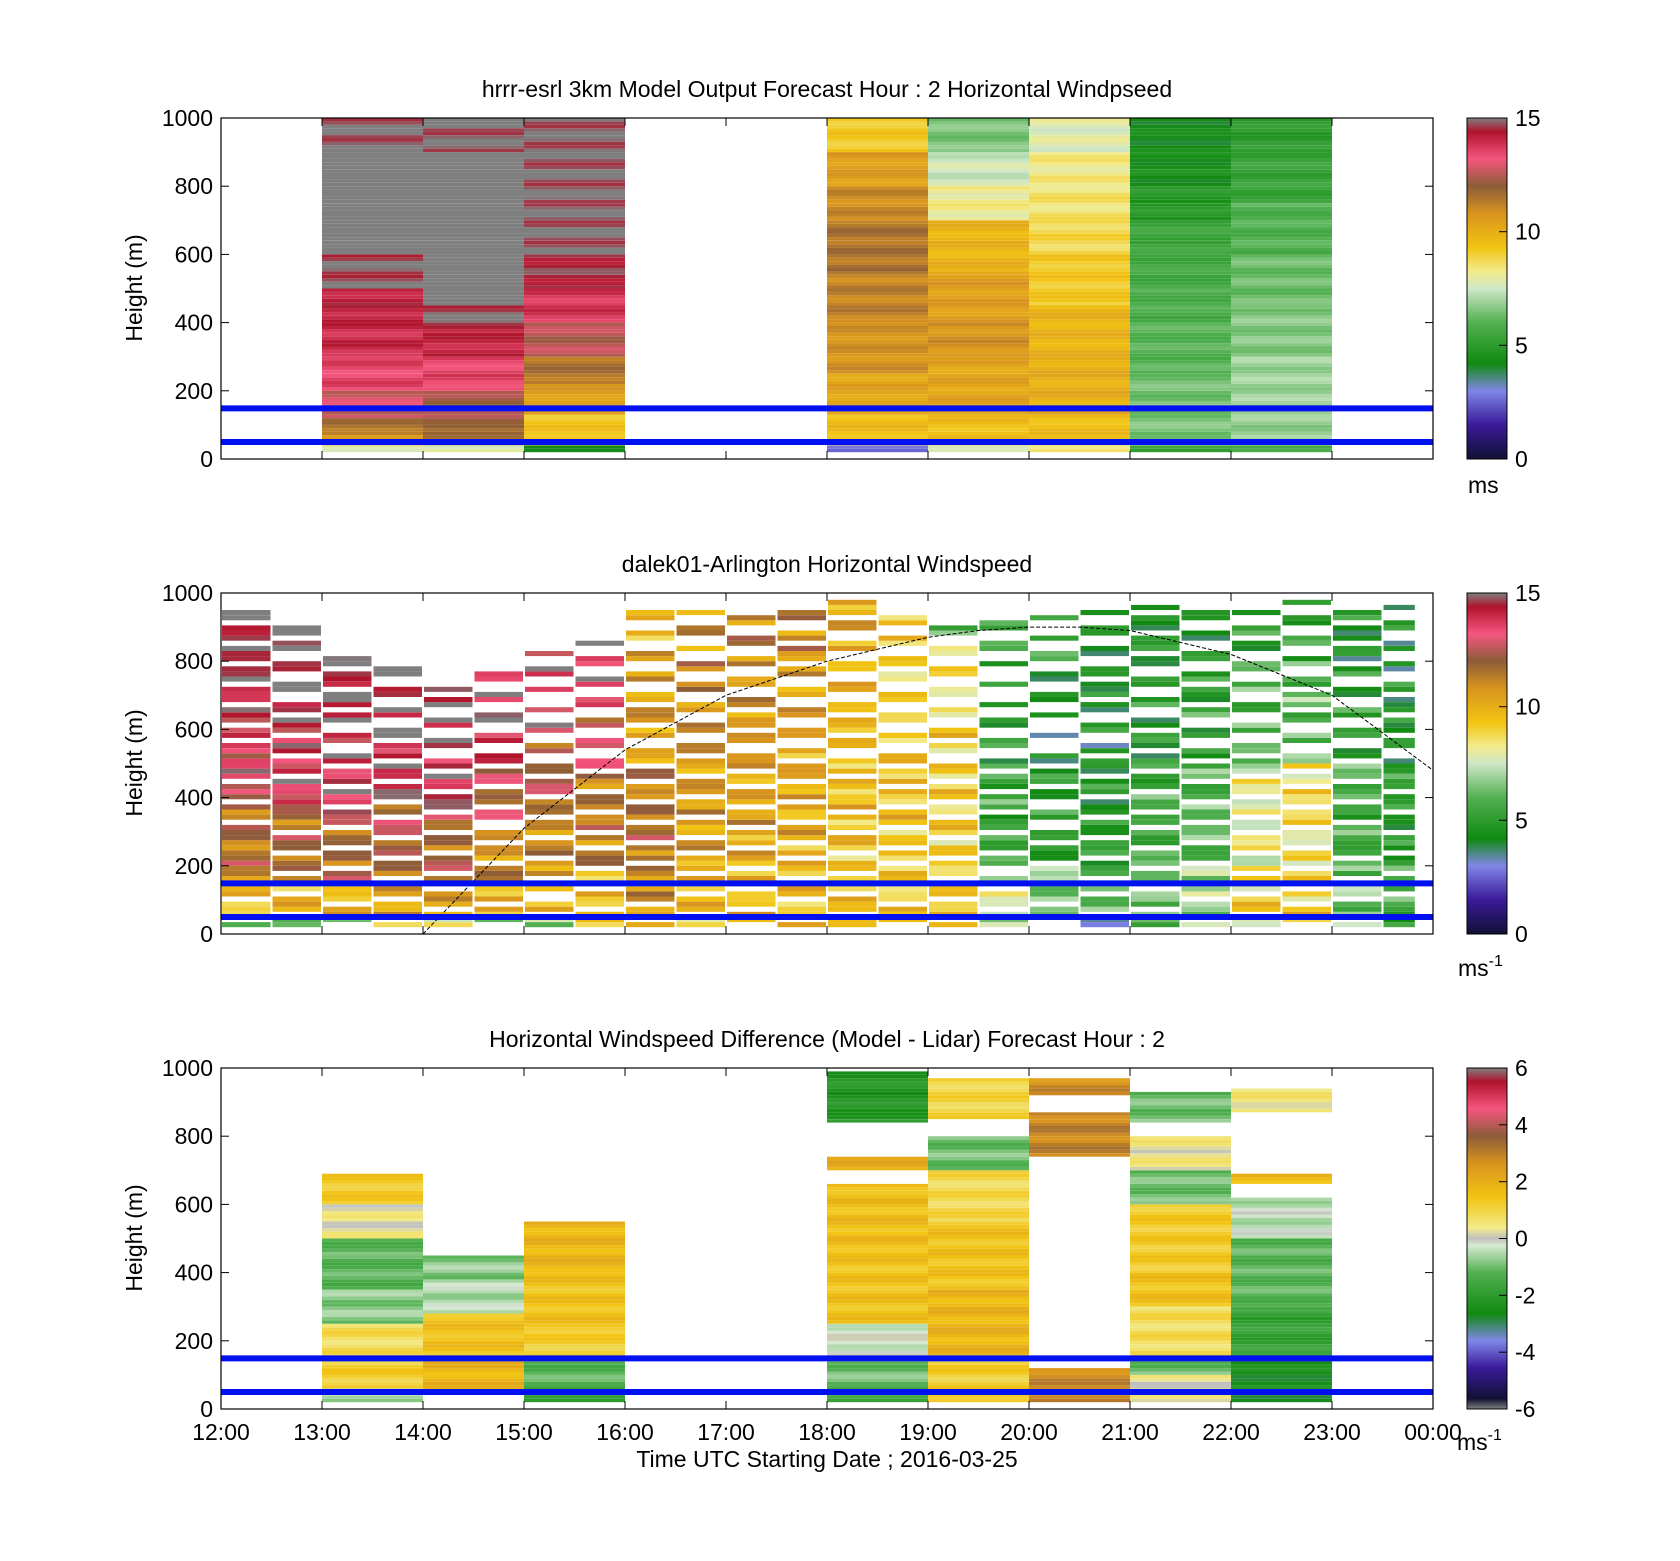 The height and width of the screenshot is (1561, 1680). What do you see at coordinates (206, 459) in the screenshot?
I see `svg-text: 0` at bounding box center [206, 459].